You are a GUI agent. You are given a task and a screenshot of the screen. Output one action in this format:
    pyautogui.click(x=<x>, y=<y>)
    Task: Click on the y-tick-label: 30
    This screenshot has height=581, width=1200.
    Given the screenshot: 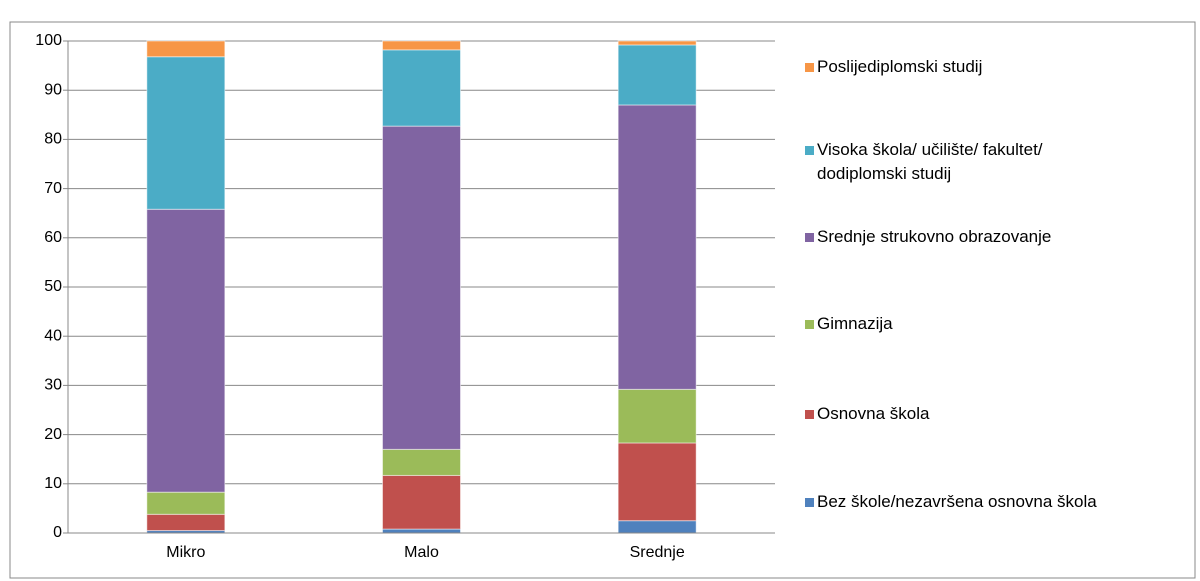 What is the action you would take?
    pyautogui.click(x=53, y=385)
    